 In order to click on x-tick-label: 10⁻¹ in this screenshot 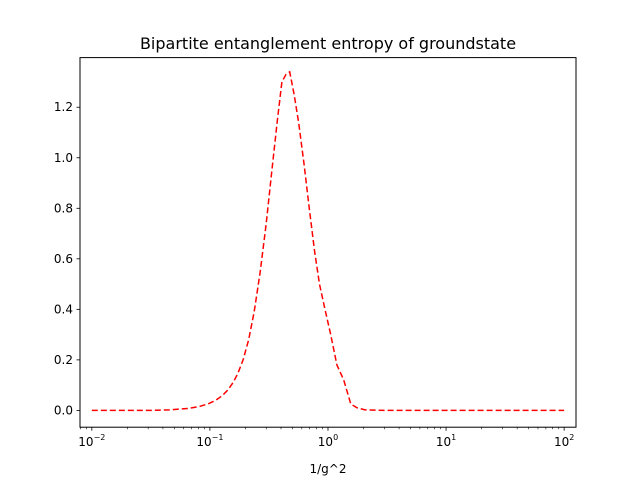, I will do `click(209, 441)`.